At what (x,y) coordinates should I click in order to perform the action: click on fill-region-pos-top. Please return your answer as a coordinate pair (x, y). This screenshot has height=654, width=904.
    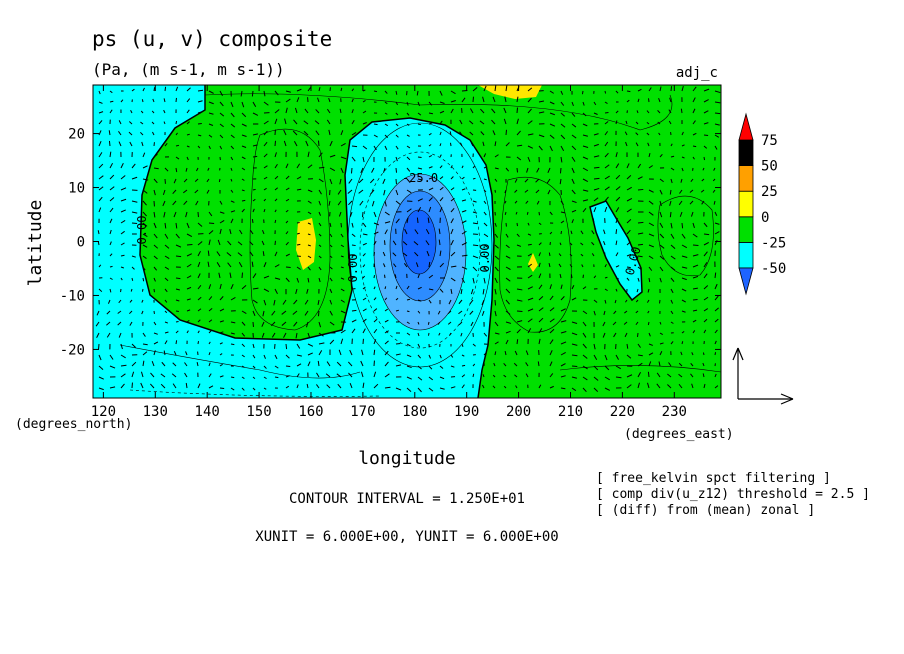
    Looking at the image, I should click on (510, 92).